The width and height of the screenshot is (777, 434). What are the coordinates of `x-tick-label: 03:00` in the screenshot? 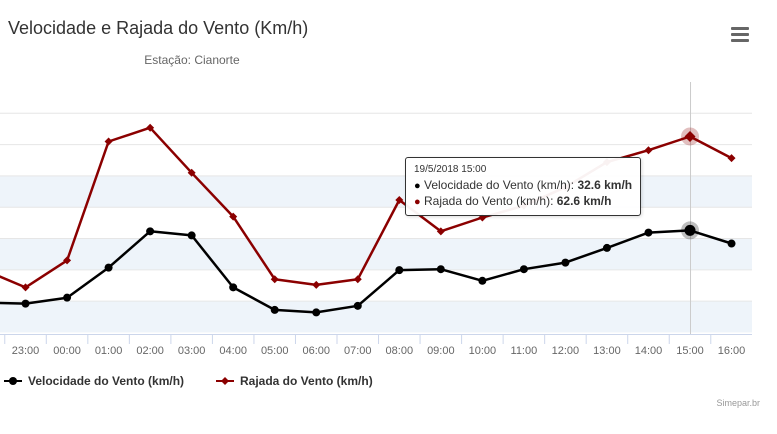 It's located at (192, 351).